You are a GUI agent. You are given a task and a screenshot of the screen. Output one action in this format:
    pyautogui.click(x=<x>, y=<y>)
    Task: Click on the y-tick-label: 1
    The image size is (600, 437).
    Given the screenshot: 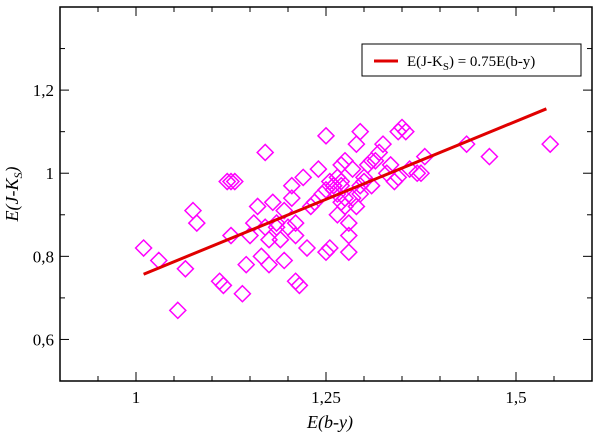 What is the action you would take?
    pyautogui.click(x=50, y=173)
    